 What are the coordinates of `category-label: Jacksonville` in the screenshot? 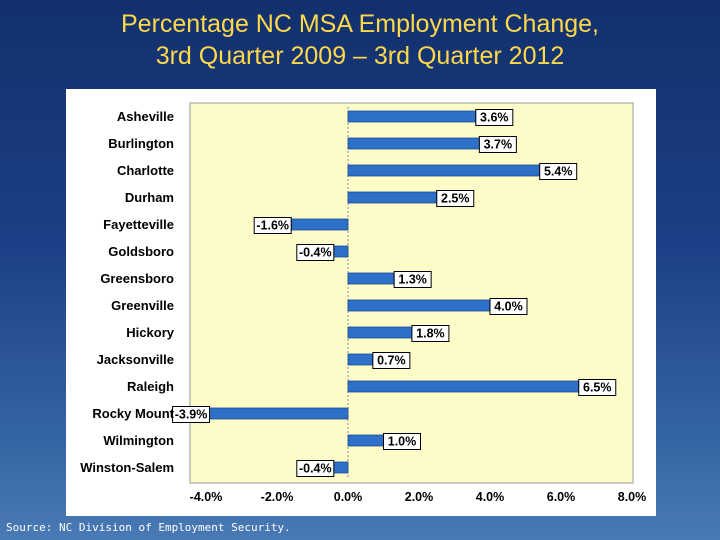 It's located at (135, 359).